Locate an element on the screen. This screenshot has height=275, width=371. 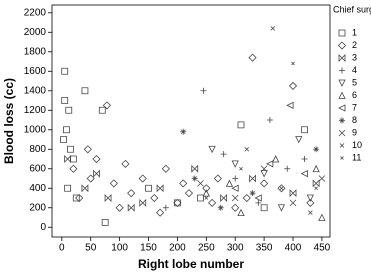
y-tick-label: 400 is located at coordinates (37, 188).